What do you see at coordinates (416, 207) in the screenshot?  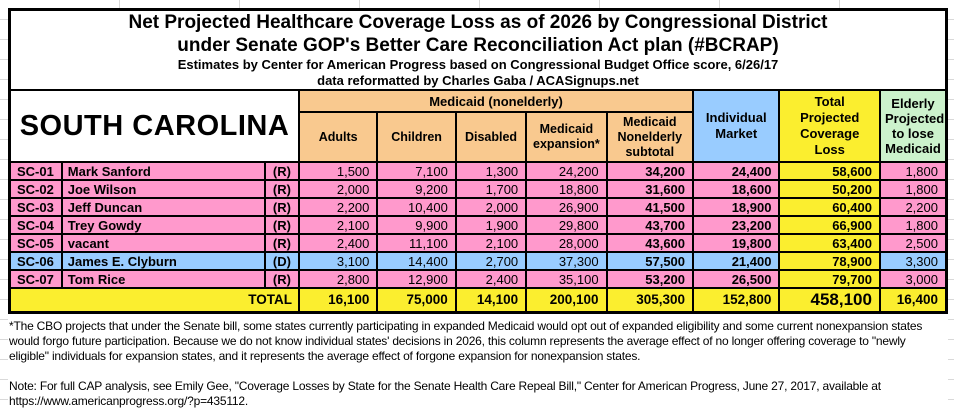 I see `children-cell: 10,400` at bounding box center [416, 207].